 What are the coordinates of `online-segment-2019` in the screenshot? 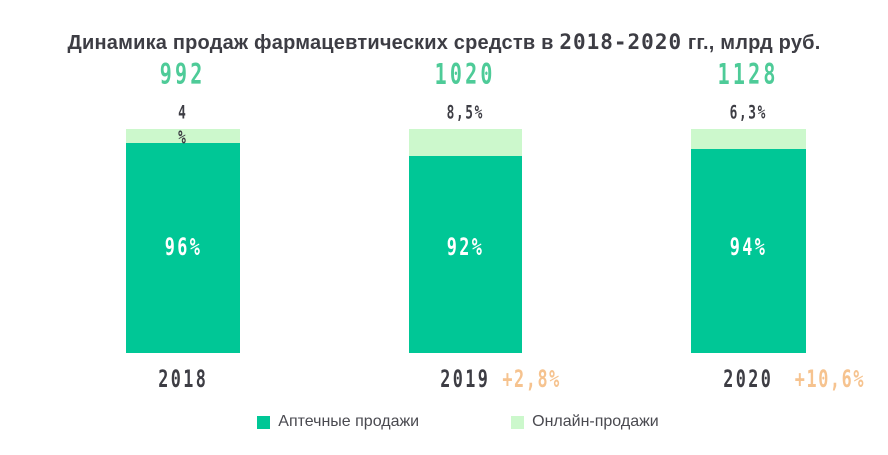 It's located at (465, 142).